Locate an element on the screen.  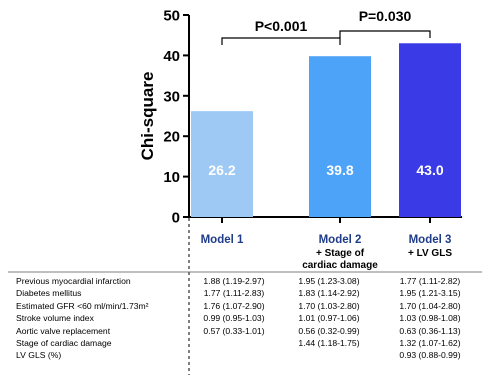
table-cell: 0.99 (0.95-1.03) is located at coordinates (234, 318).